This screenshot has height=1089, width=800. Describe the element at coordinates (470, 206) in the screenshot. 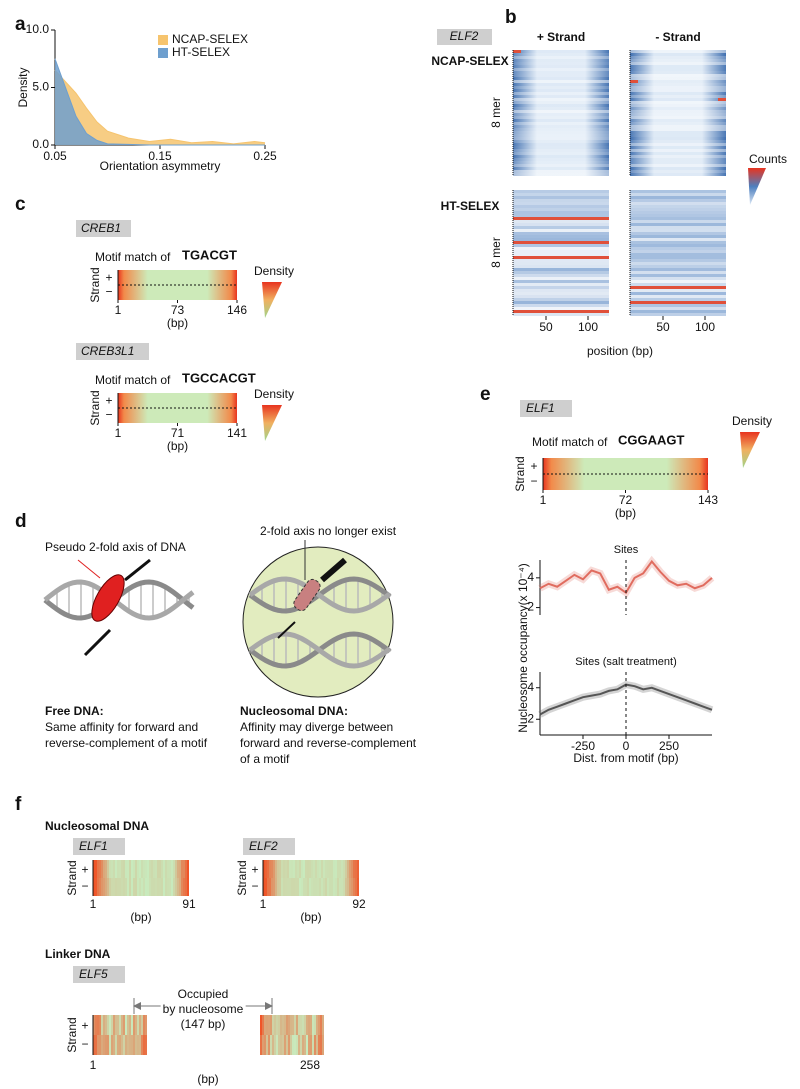

I see `row-title: HT-SELEX` at that location.